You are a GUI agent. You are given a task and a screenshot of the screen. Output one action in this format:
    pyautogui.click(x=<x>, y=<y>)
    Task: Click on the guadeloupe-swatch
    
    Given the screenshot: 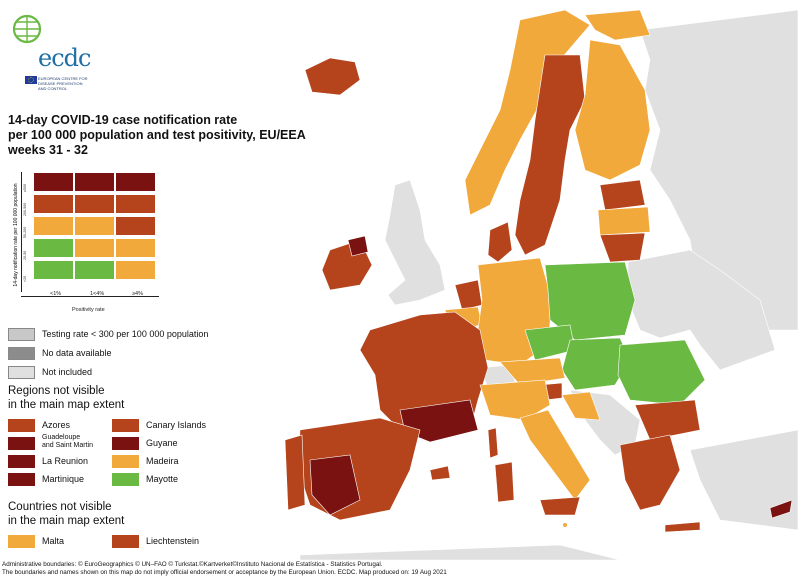 What is the action you would take?
    pyautogui.click(x=21, y=443)
    